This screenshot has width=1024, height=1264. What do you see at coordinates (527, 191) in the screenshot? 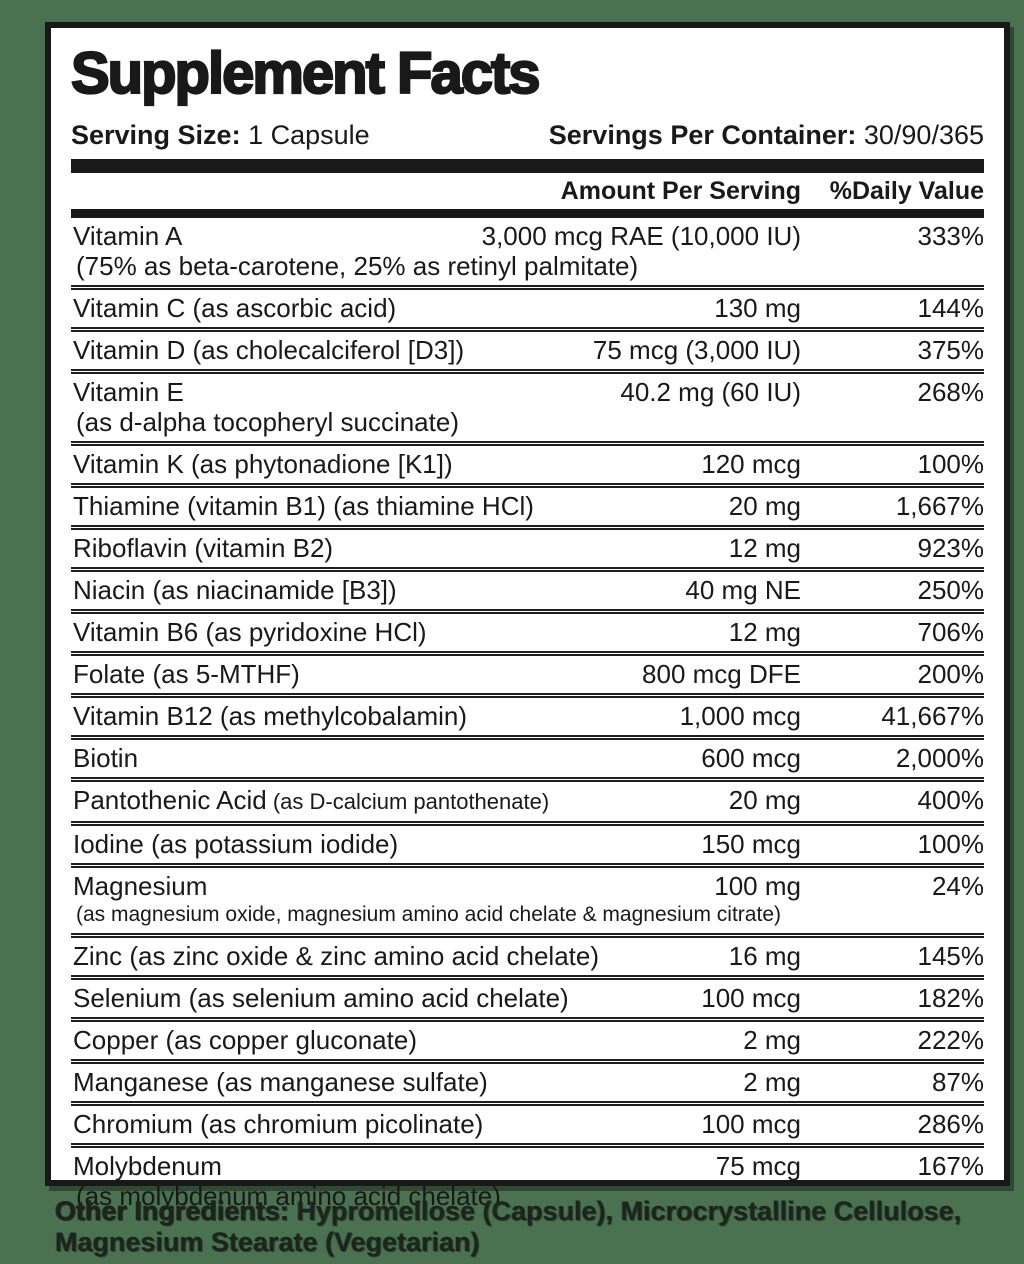
I see `column-headers: Amount Per Serving %Daily Value` at bounding box center [527, 191].